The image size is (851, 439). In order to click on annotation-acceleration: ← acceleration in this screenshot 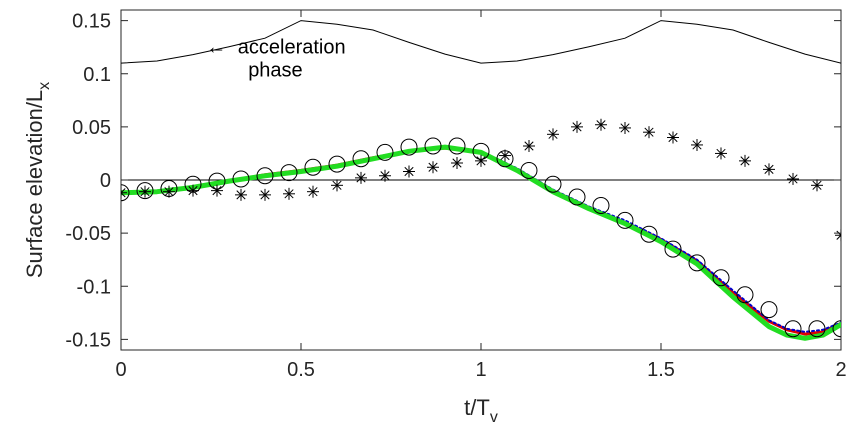, I will do `click(275, 48)`.